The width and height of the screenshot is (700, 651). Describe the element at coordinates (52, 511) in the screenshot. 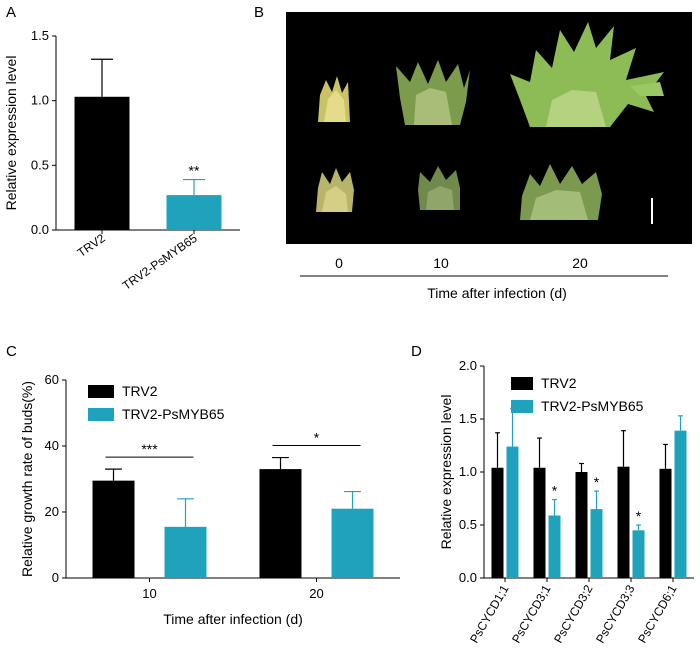

I see `y-tick-label: 20` at that location.